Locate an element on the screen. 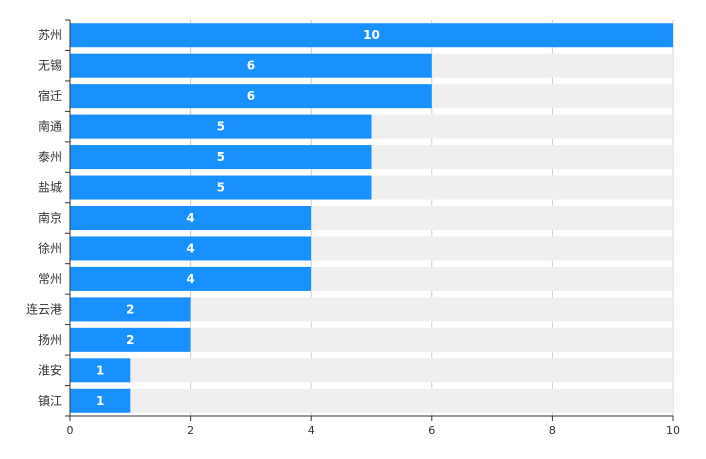 The height and width of the screenshot is (459, 706). x-tick-label: 10 is located at coordinates (673, 430).